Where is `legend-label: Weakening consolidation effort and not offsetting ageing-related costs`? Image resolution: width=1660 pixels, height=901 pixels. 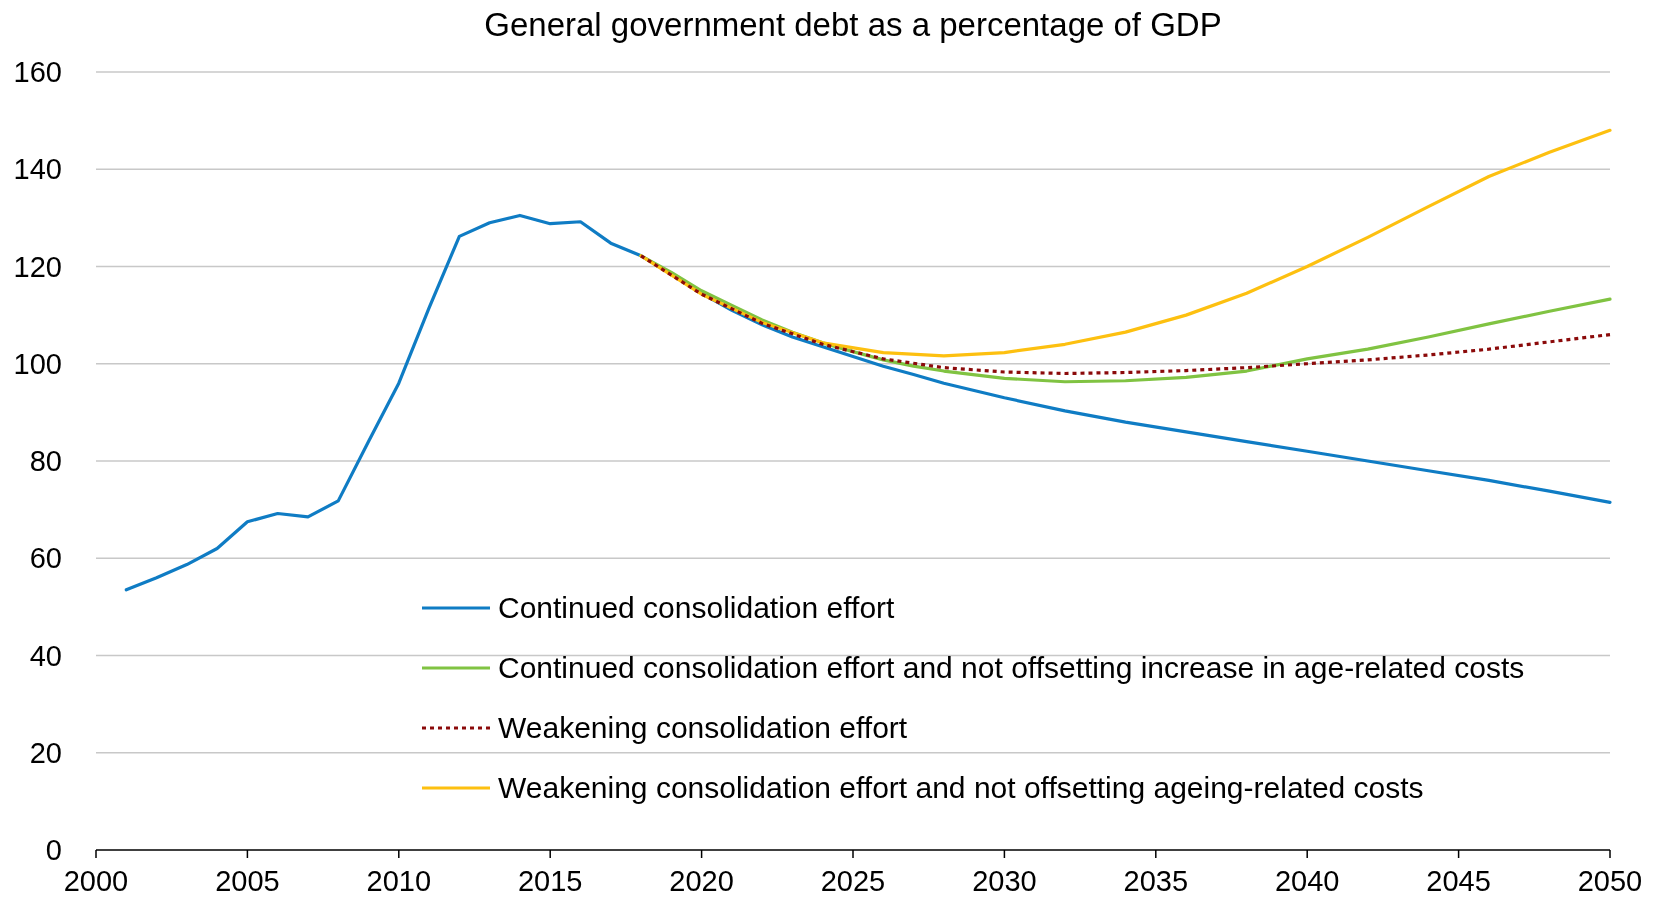
legend-label: Weakening consolidation effort and not offsetting ageing-related costs is located at coordinates (961, 787).